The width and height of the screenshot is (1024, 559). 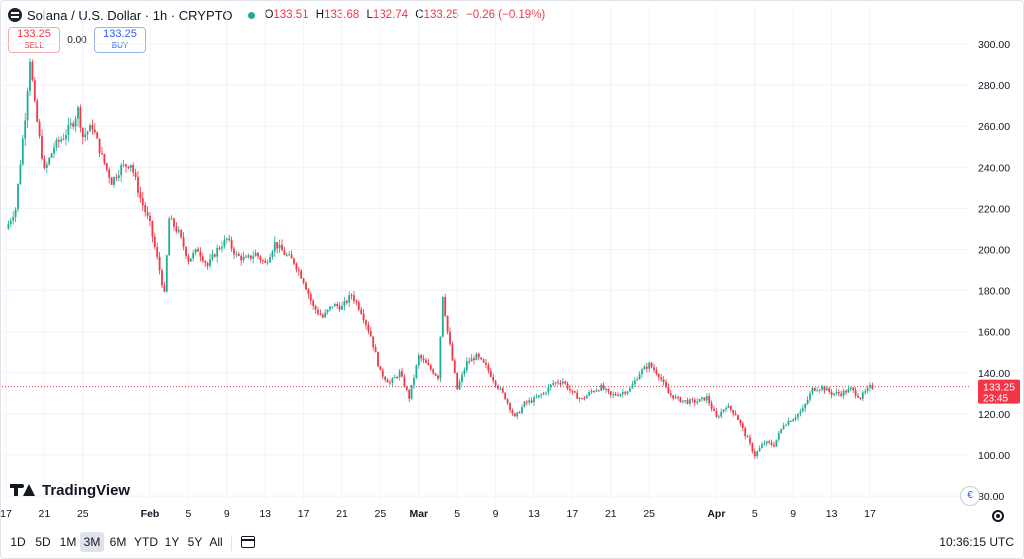 What do you see at coordinates (34, 34) in the screenshot?
I see `sell-price: 133.25` at bounding box center [34, 34].